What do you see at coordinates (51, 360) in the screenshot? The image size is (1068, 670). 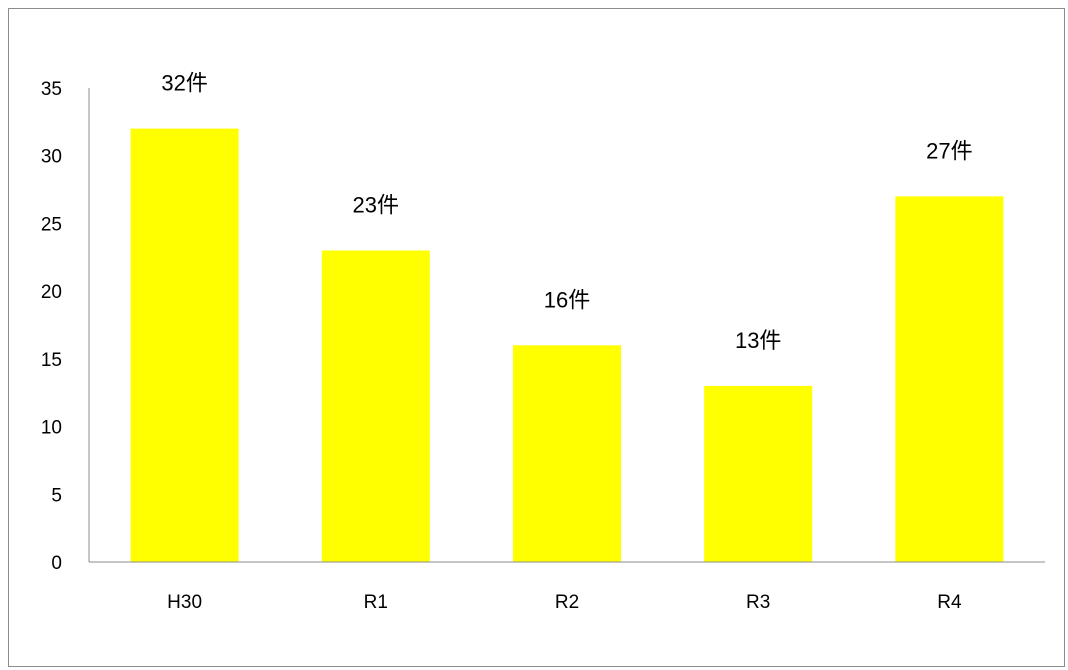 I see `y-tick-15: 15` at bounding box center [51, 360].